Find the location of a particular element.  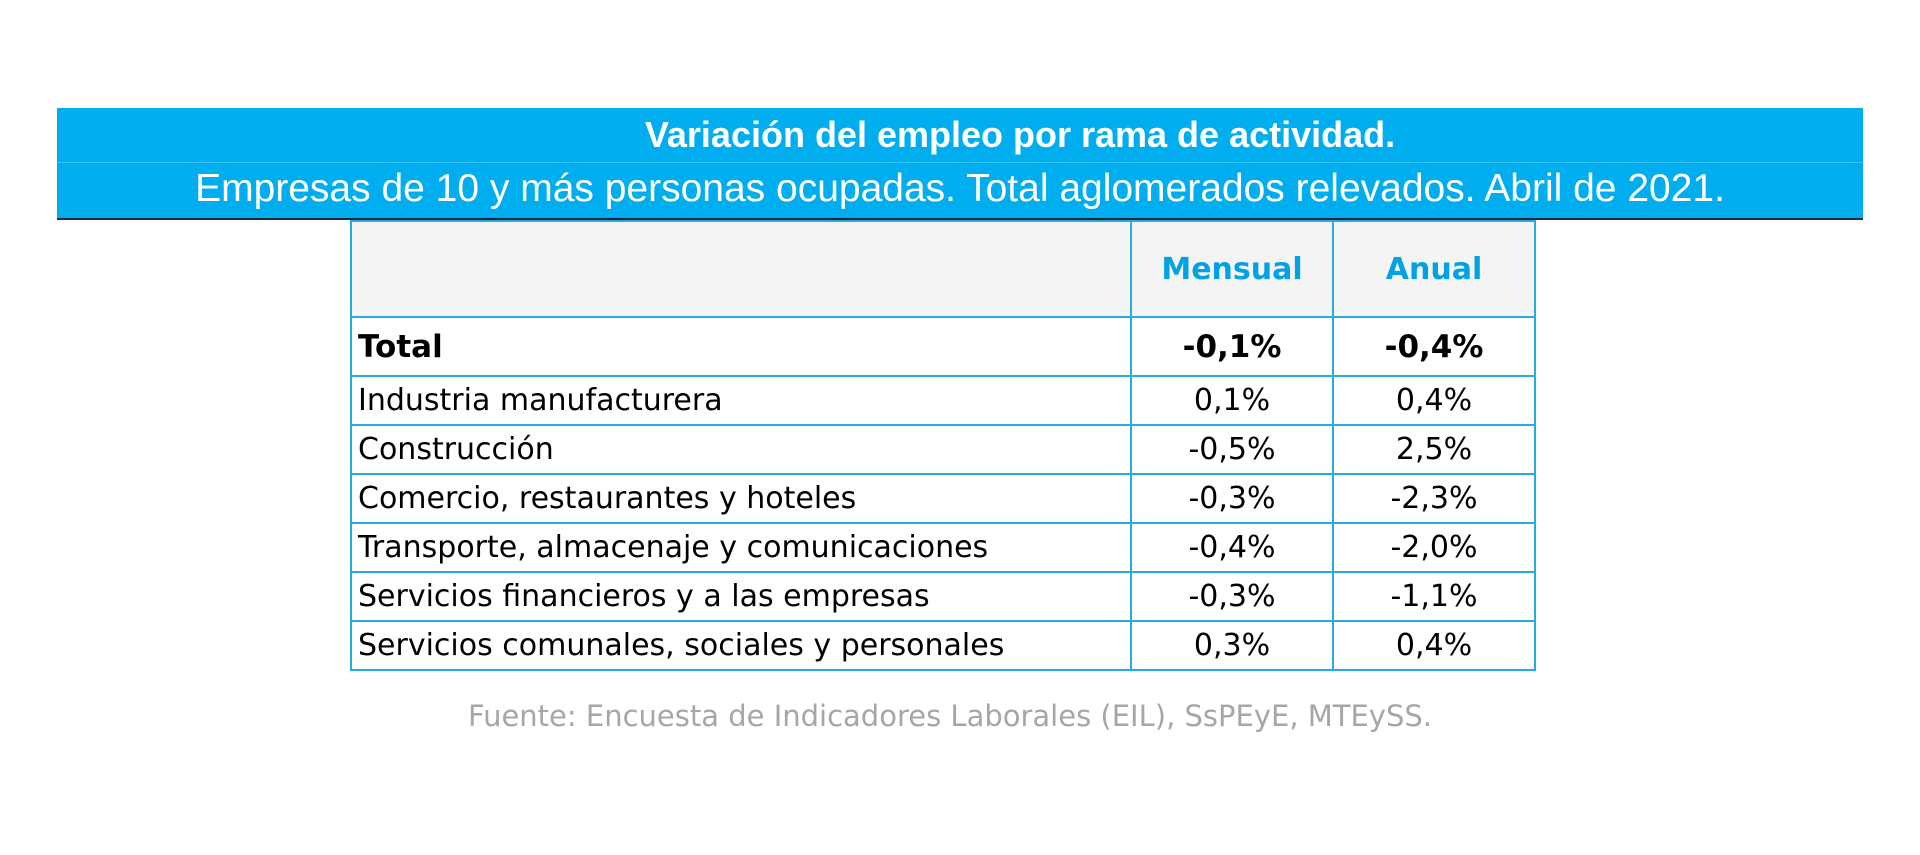

row-label: Industria manufacturera is located at coordinates (741, 400).